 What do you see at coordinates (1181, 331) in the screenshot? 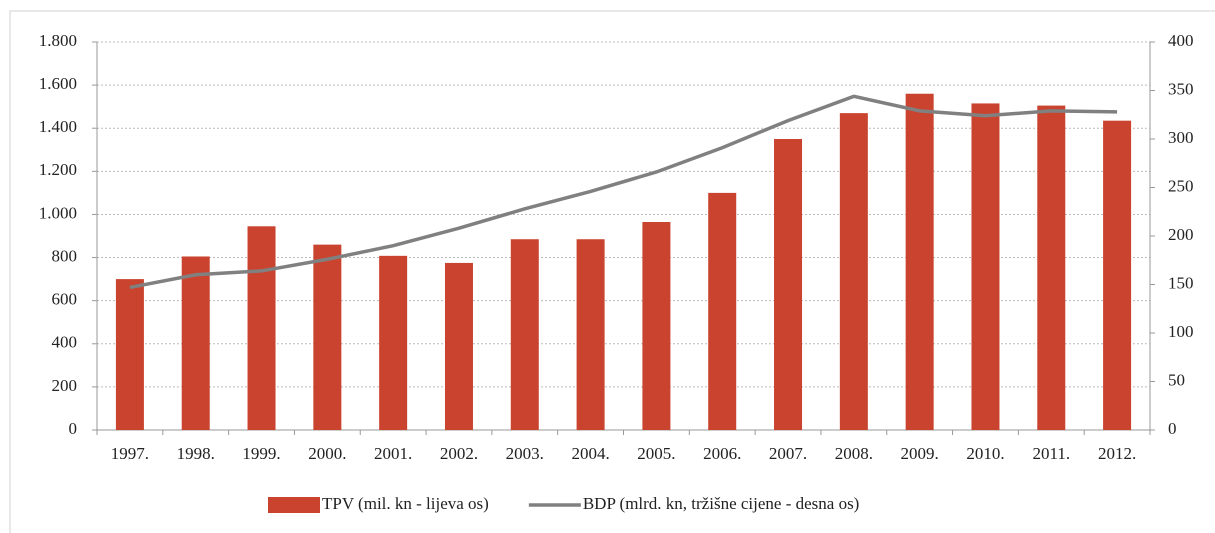
I see `y2-tick-label: 100` at bounding box center [1181, 331].